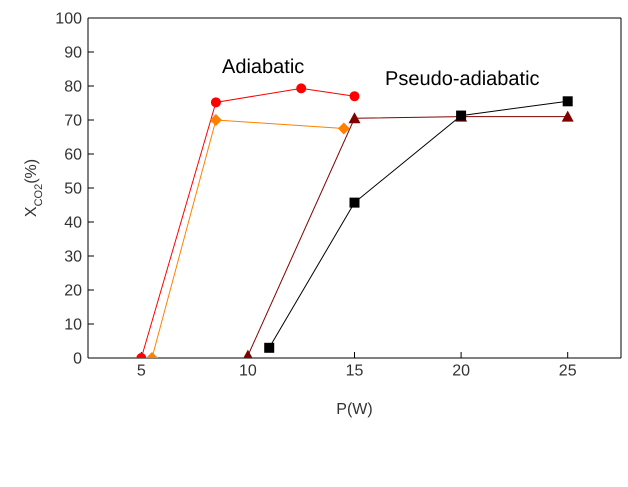 This screenshot has height=487, width=628. Describe the element at coordinates (73, 87) in the screenshot. I see `y-tick-label: 80` at that location.